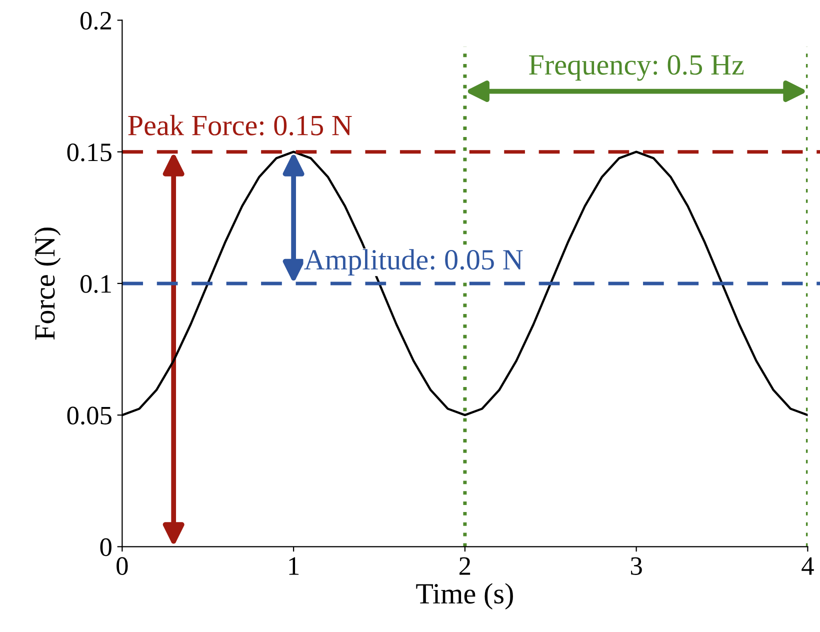 The height and width of the screenshot is (632, 820). What do you see at coordinates (636, 566) in the screenshot?
I see `x-tick-label: 3` at bounding box center [636, 566].